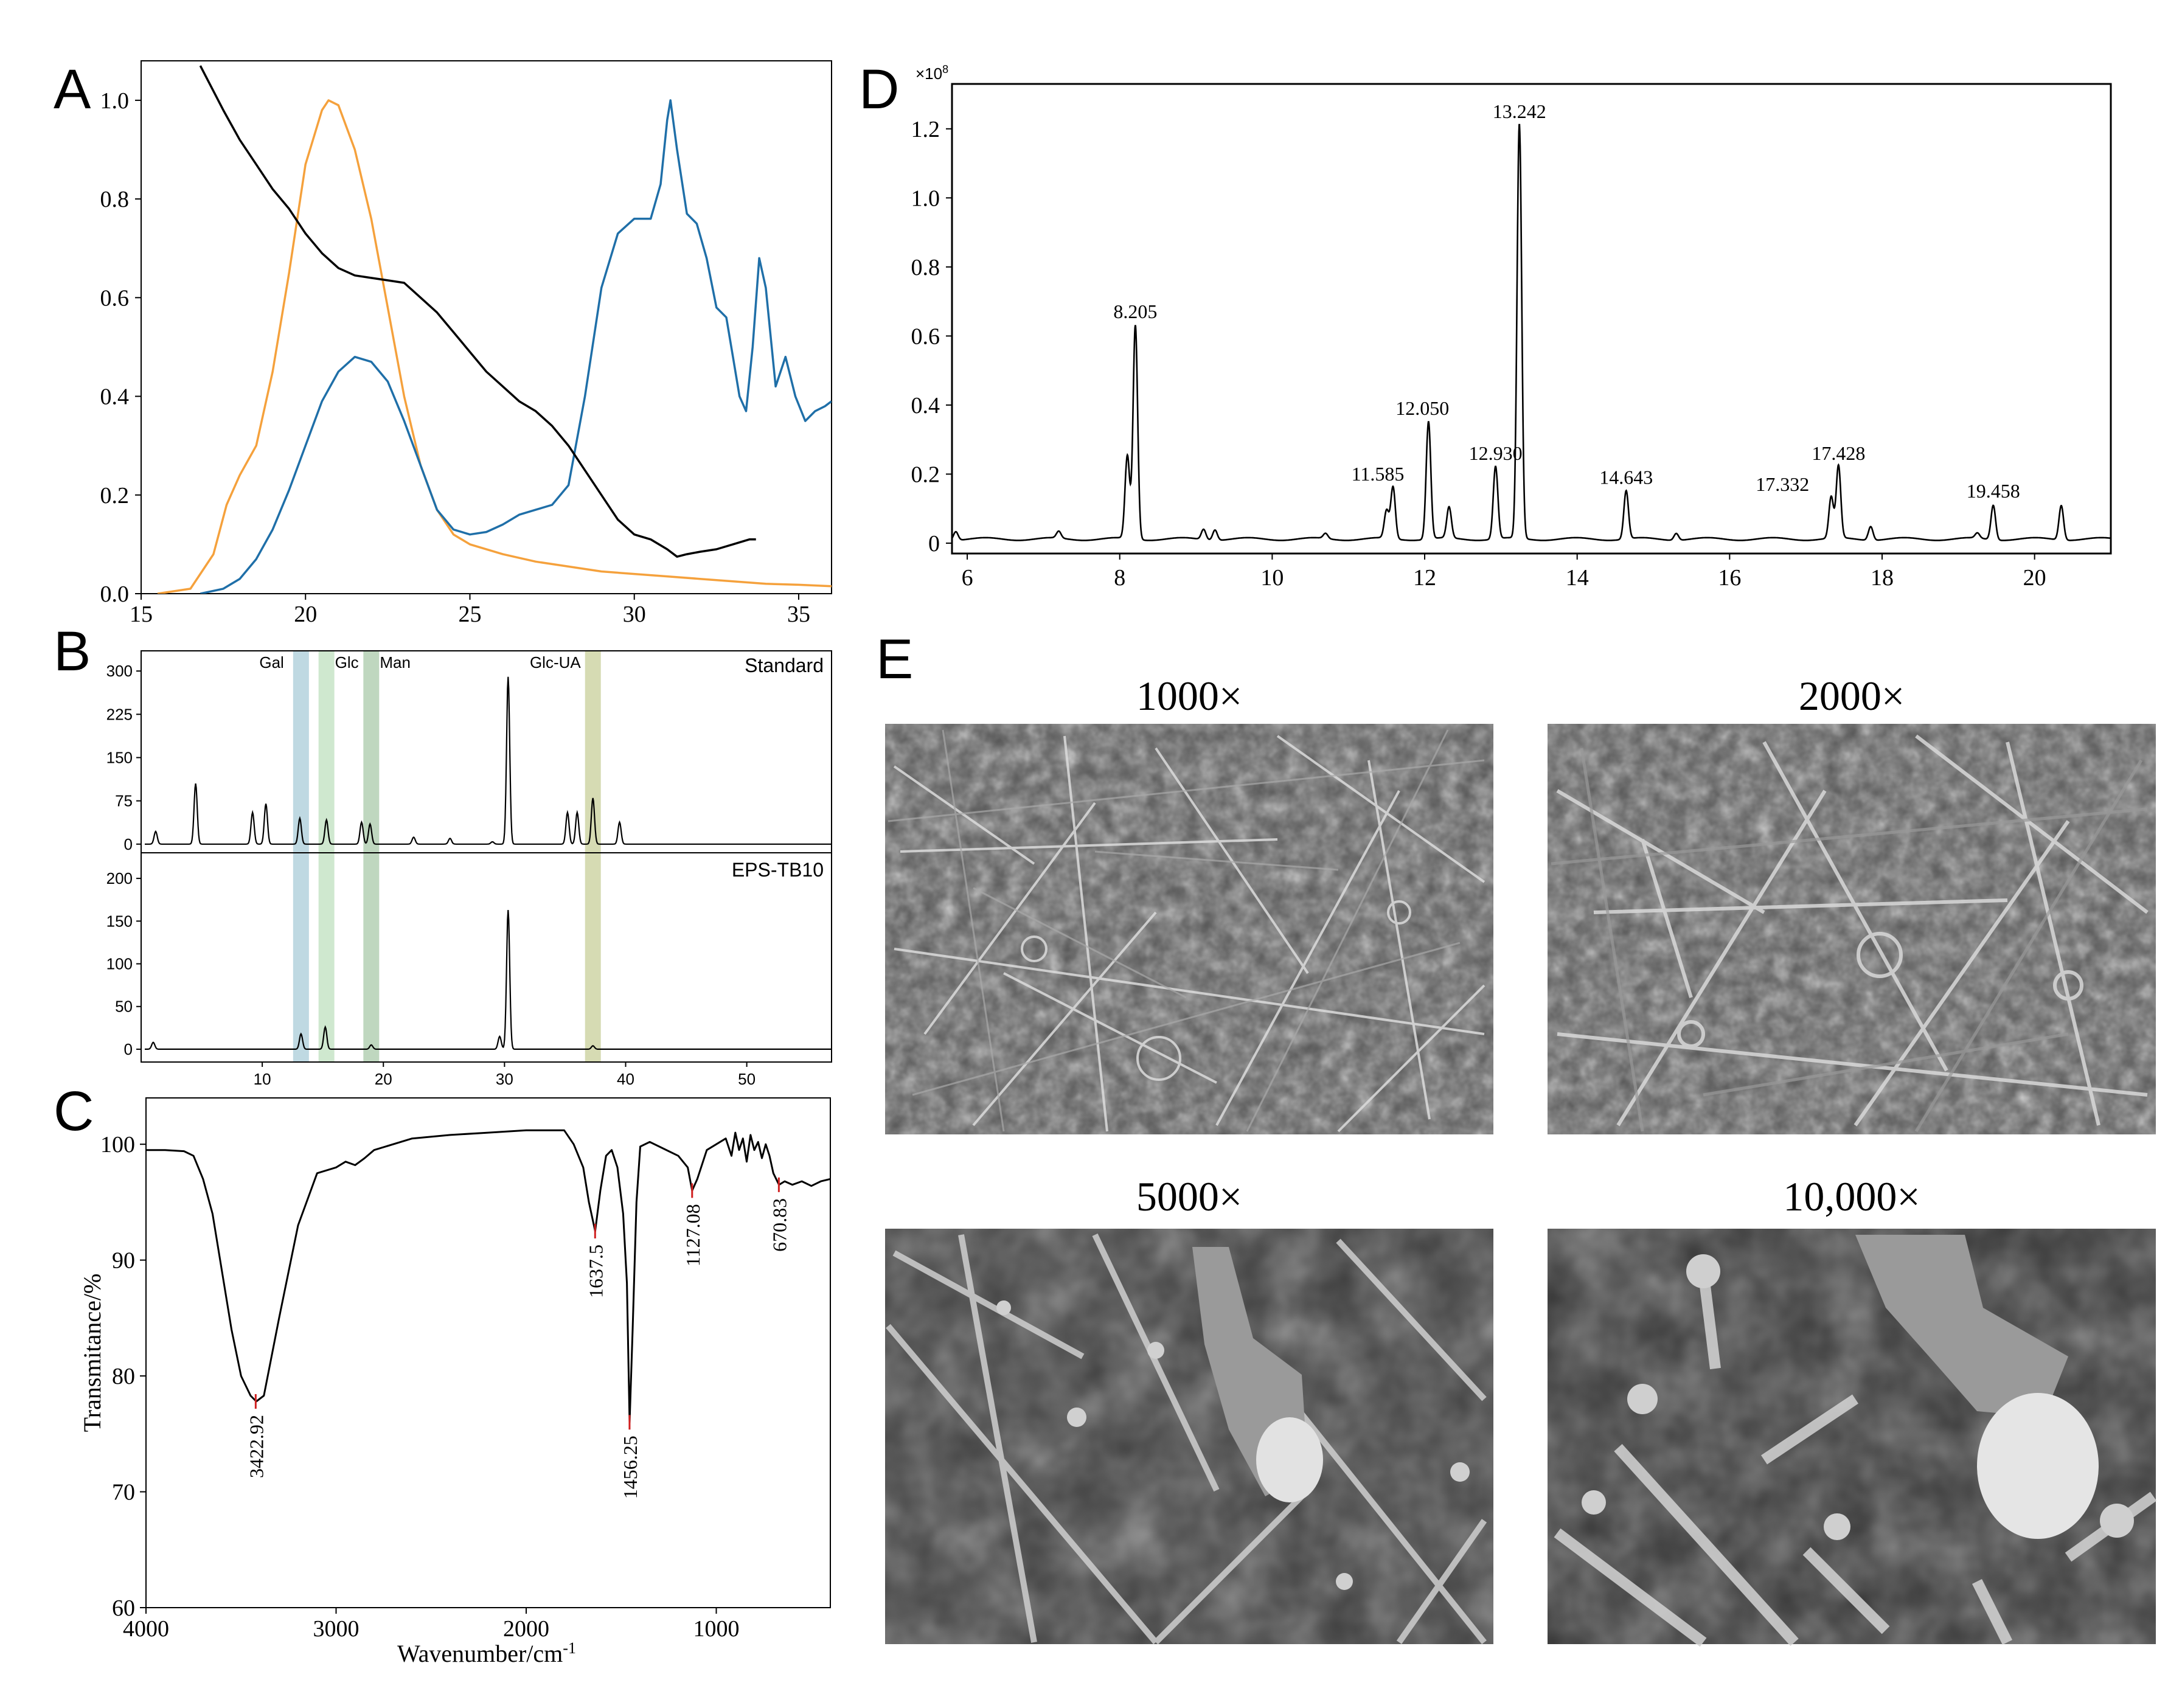 The image size is (2168, 1708). I want to click on d-ytick-label: 0.6, so click(925, 336).